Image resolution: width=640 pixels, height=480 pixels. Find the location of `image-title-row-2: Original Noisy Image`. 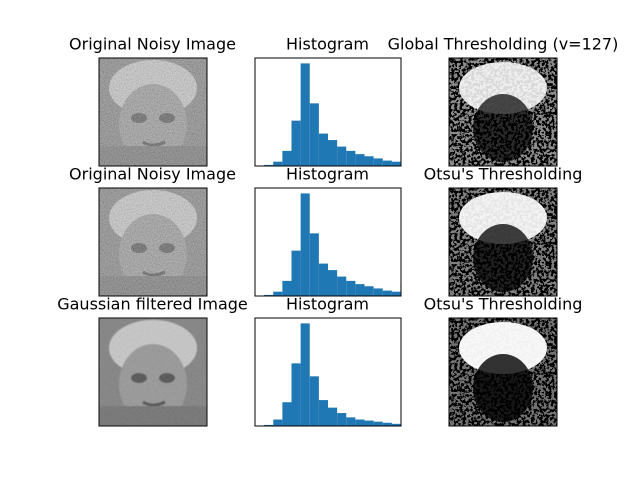

image-title-row-2: Original Noisy Image is located at coordinates (152, 174).